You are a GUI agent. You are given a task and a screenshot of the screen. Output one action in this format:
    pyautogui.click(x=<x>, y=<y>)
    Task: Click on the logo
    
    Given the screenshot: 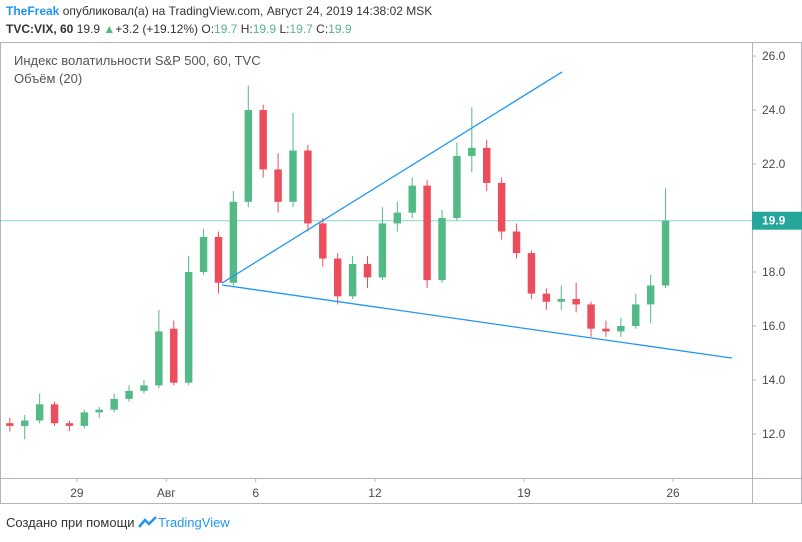 What is the action you would take?
    pyautogui.click(x=148, y=522)
    